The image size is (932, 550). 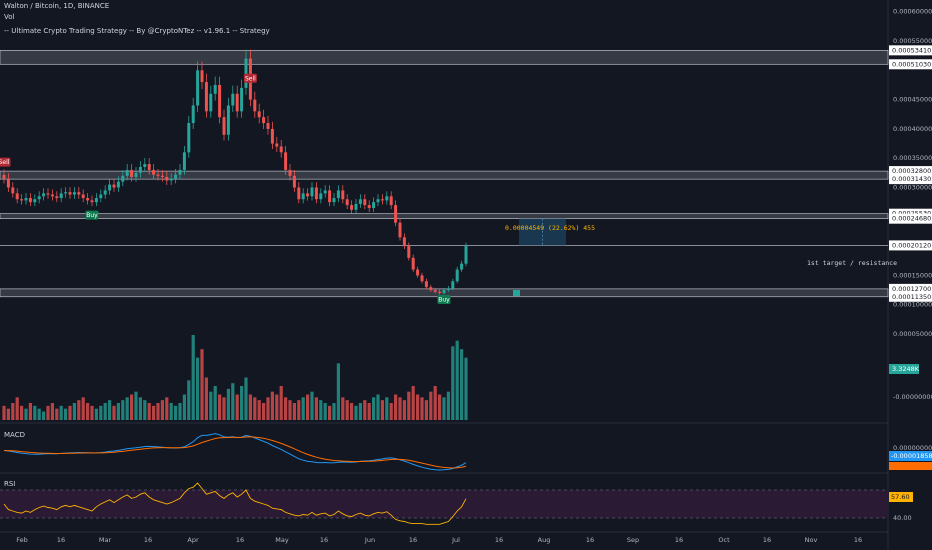 What do you see at coordinates (282, 540) in the screenshot?
I see `time-tick-label: May` at bounding box center [282, 540].